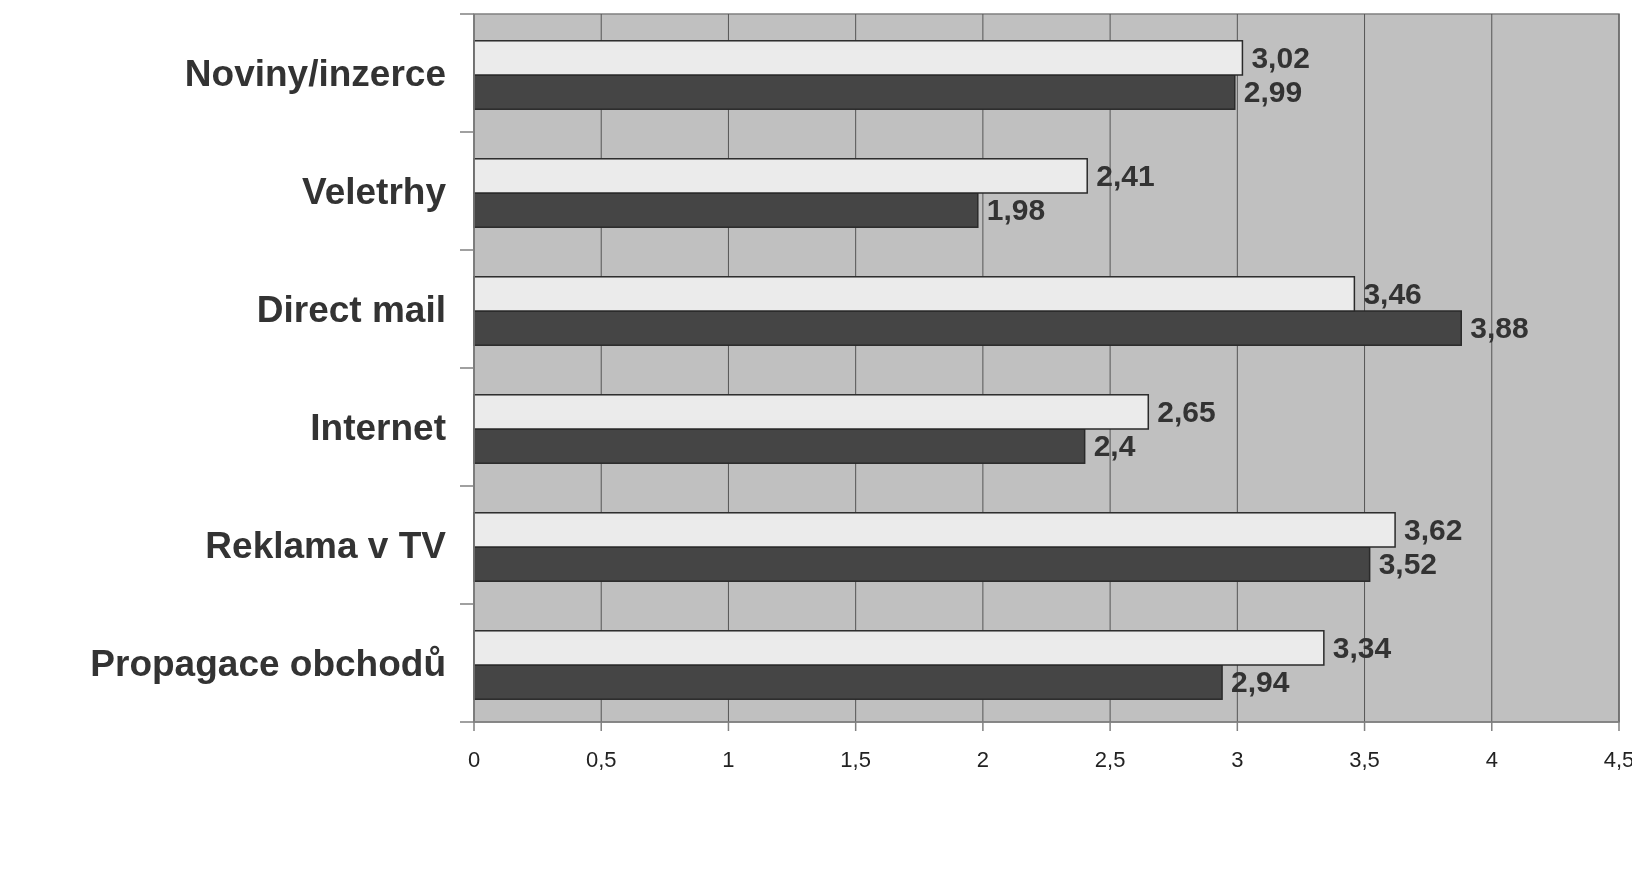 The image size is (1640, 877). Describe the element at coordinates (1408, 564) in the screenshot. I see `data-label: 3,52` at that location.